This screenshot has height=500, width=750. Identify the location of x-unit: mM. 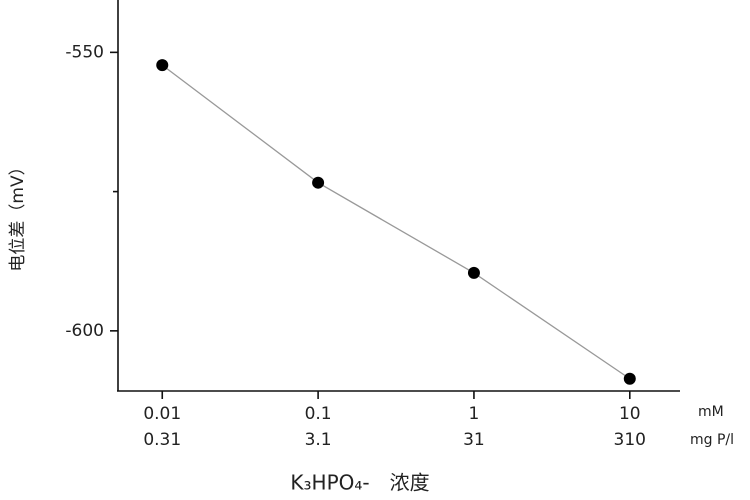
(711, 412).